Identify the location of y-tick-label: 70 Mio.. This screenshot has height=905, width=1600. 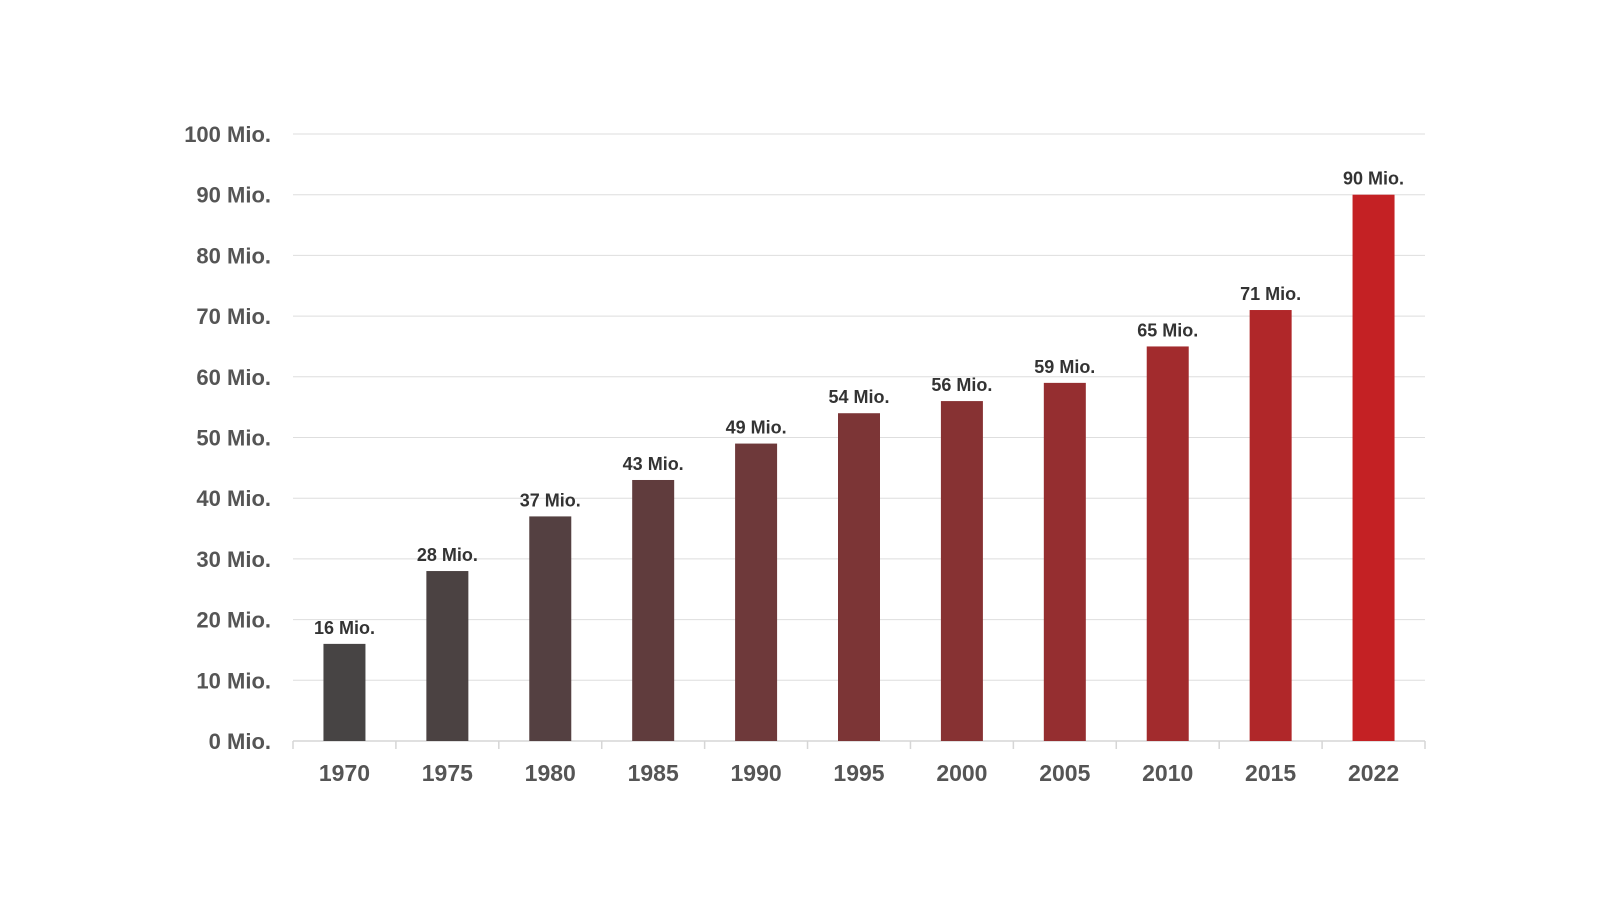
(233, 316).